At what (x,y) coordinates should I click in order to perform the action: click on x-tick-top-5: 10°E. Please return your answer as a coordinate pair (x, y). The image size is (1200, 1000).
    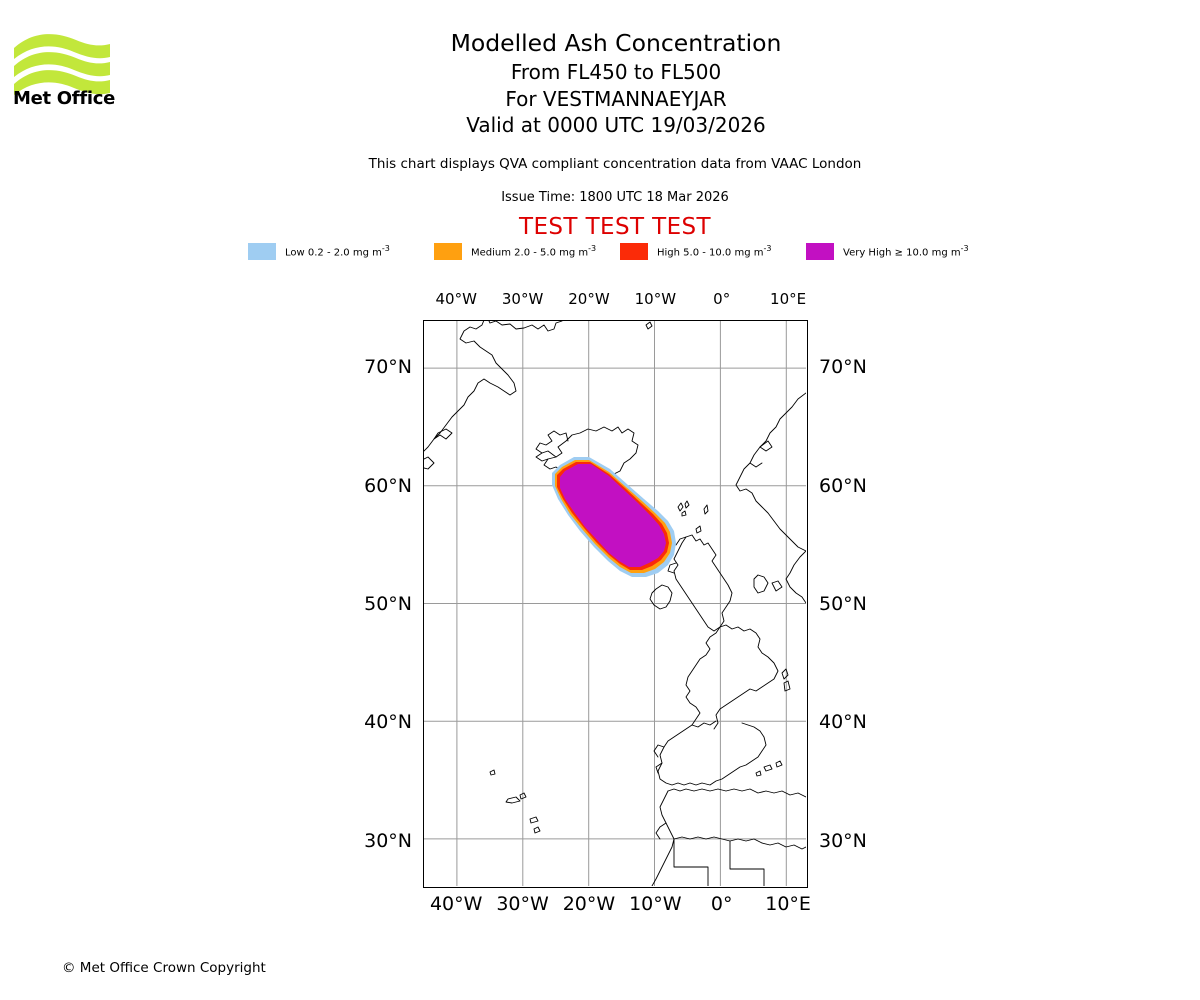
    Looking at the image, I should click on (788, 299).